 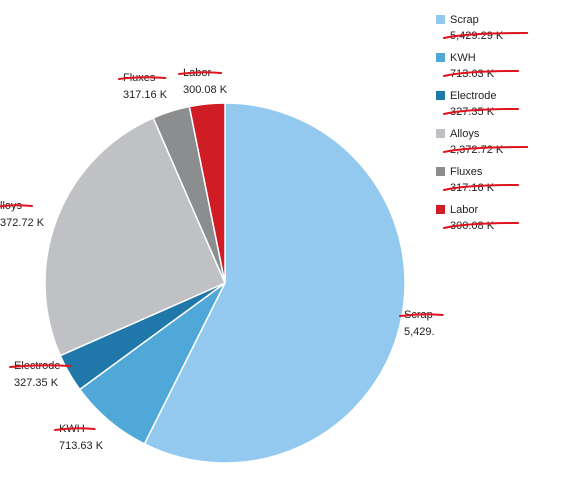 What do you see at coordinates (463, 58) in the screenshot?
I see `legend-name-kwh: KWH` at bounding box center [463, 58].